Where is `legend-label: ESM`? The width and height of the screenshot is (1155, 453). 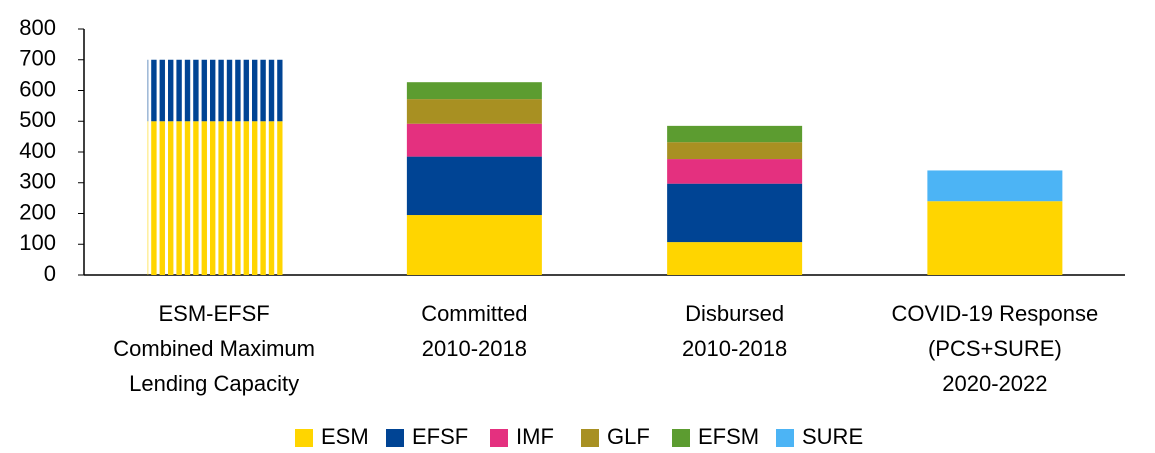
legend-label: ESM is located at coordinates (345, 436).